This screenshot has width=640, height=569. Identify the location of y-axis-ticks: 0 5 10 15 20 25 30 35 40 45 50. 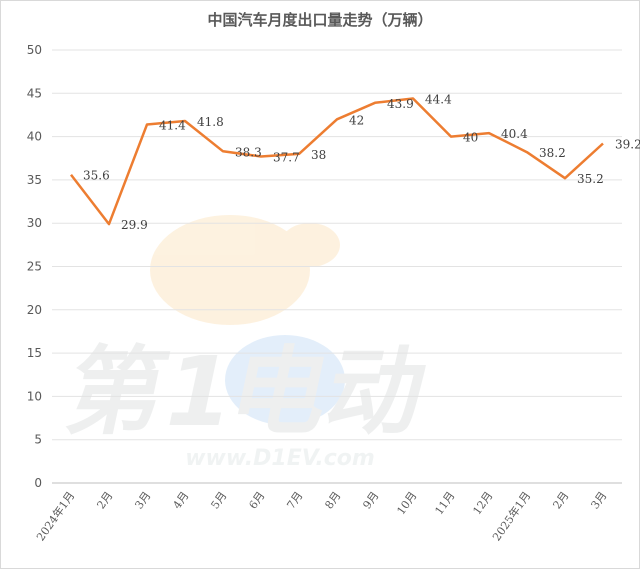
(34, 266).